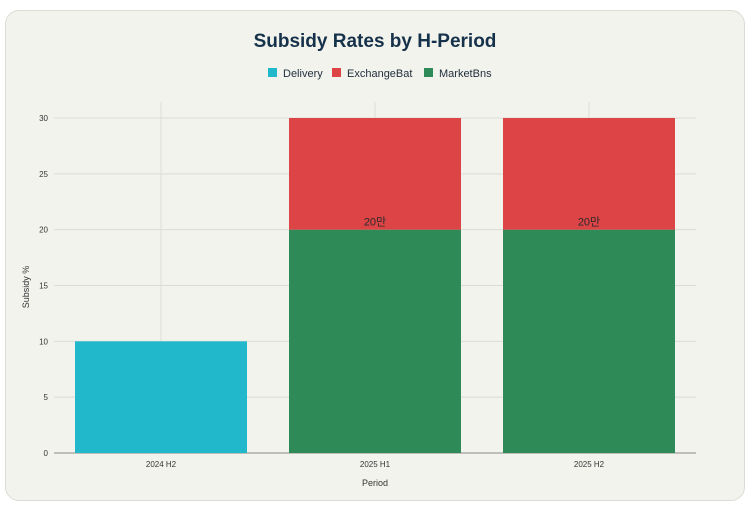 The width and height of the screenshot is (751, 509). I want to click on x-ticks: 2024 H2 2025 H1 2025 H2, so click(375, 464).